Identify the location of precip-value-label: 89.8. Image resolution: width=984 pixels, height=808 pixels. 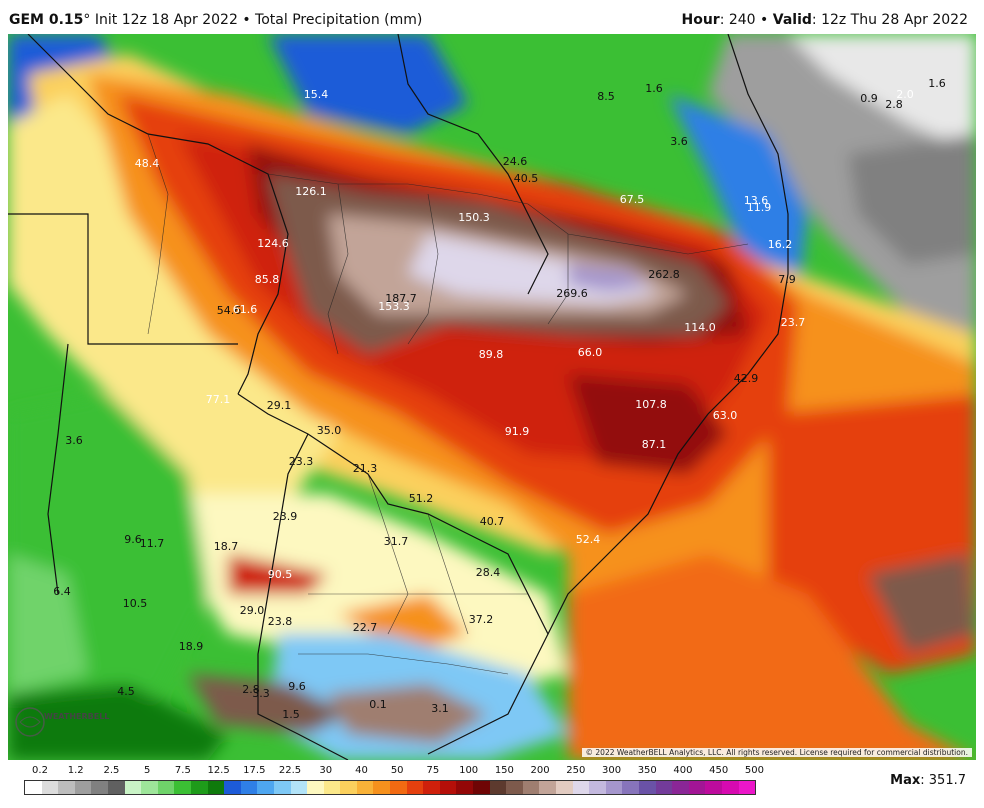
(491, 354).